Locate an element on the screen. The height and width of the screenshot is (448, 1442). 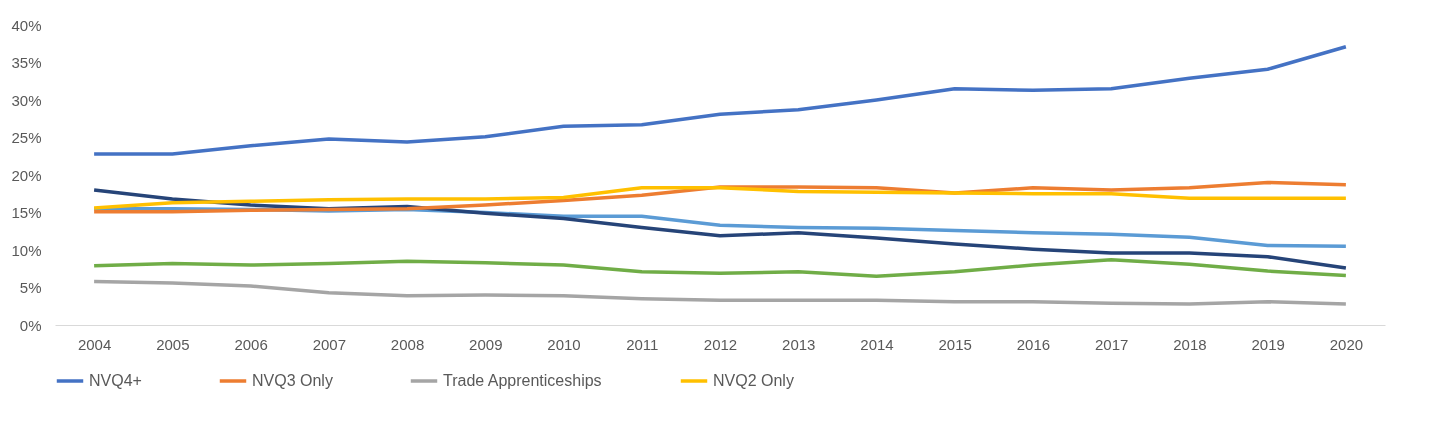
y-tick-label: 10% is located at coordinates (26, 250).